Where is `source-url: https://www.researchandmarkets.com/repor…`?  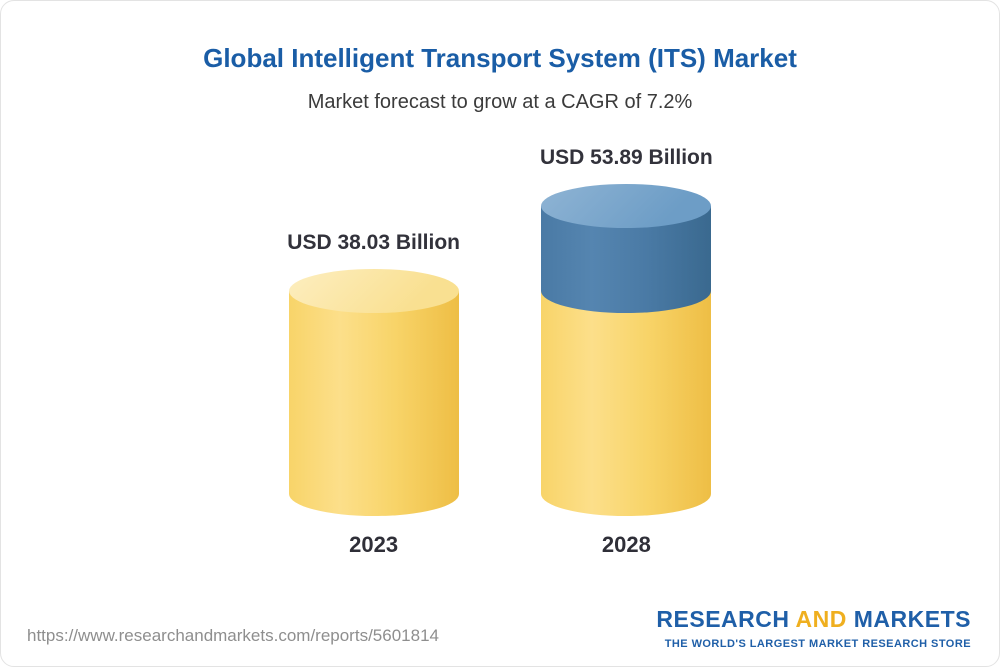 source-url: https://www.researchandmarkets.com/repor… is located at coordinates (233, 635).